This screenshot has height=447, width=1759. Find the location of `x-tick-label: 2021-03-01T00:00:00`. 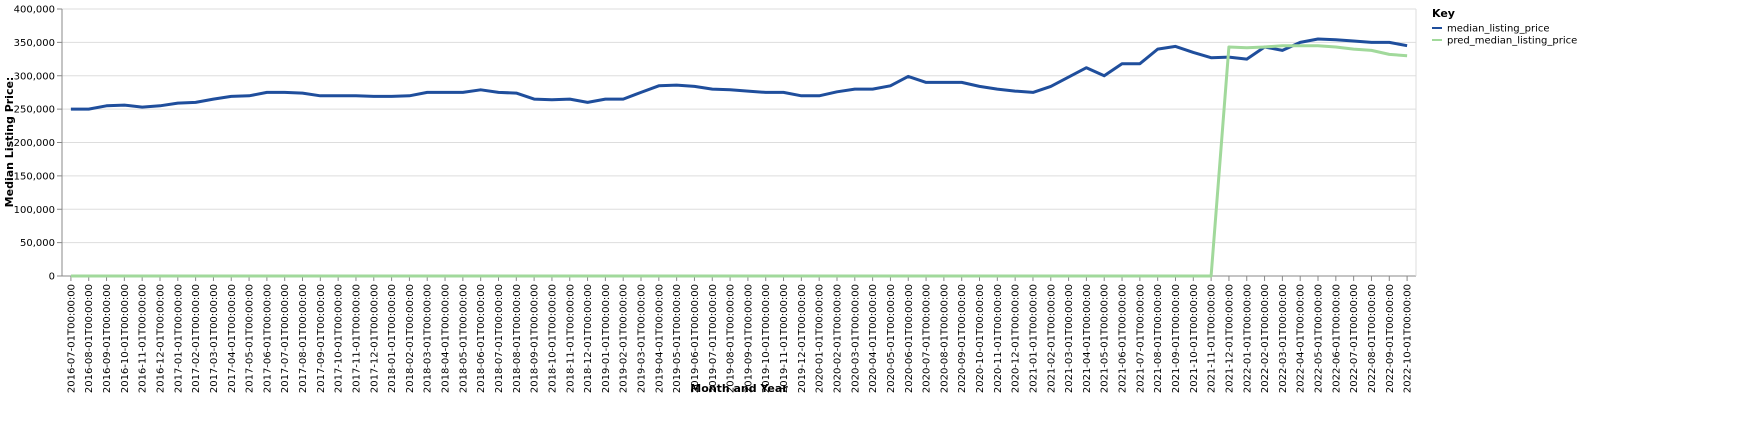

x-tick-label: 2021-03-01T00:00:00 is located at coordinates (1069, 338).